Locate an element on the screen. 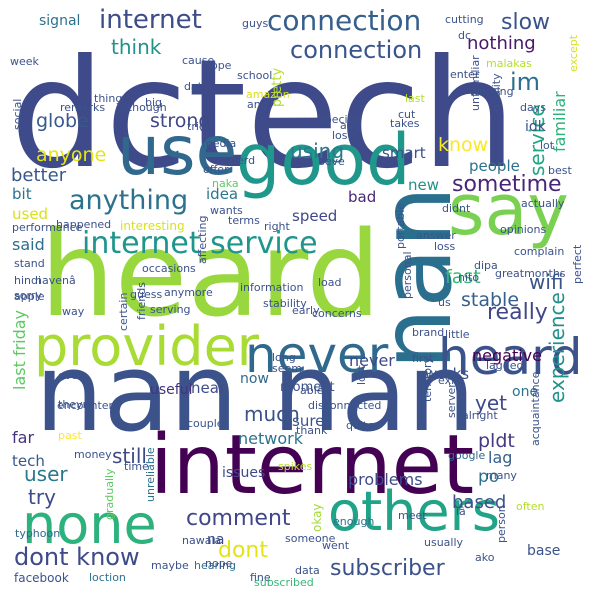  word: sorry is located at coordinates (28, 295).